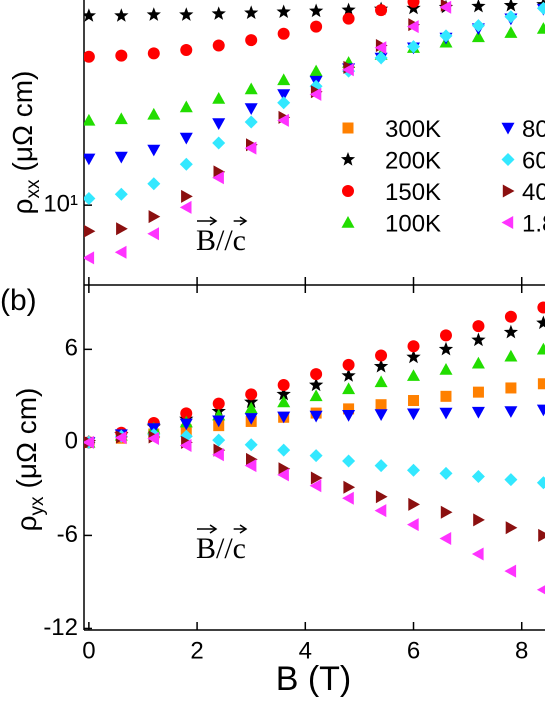  Describe the element at coordinates (33, 189) in the screenshot. I see `y-label-sub: xx` at that location.